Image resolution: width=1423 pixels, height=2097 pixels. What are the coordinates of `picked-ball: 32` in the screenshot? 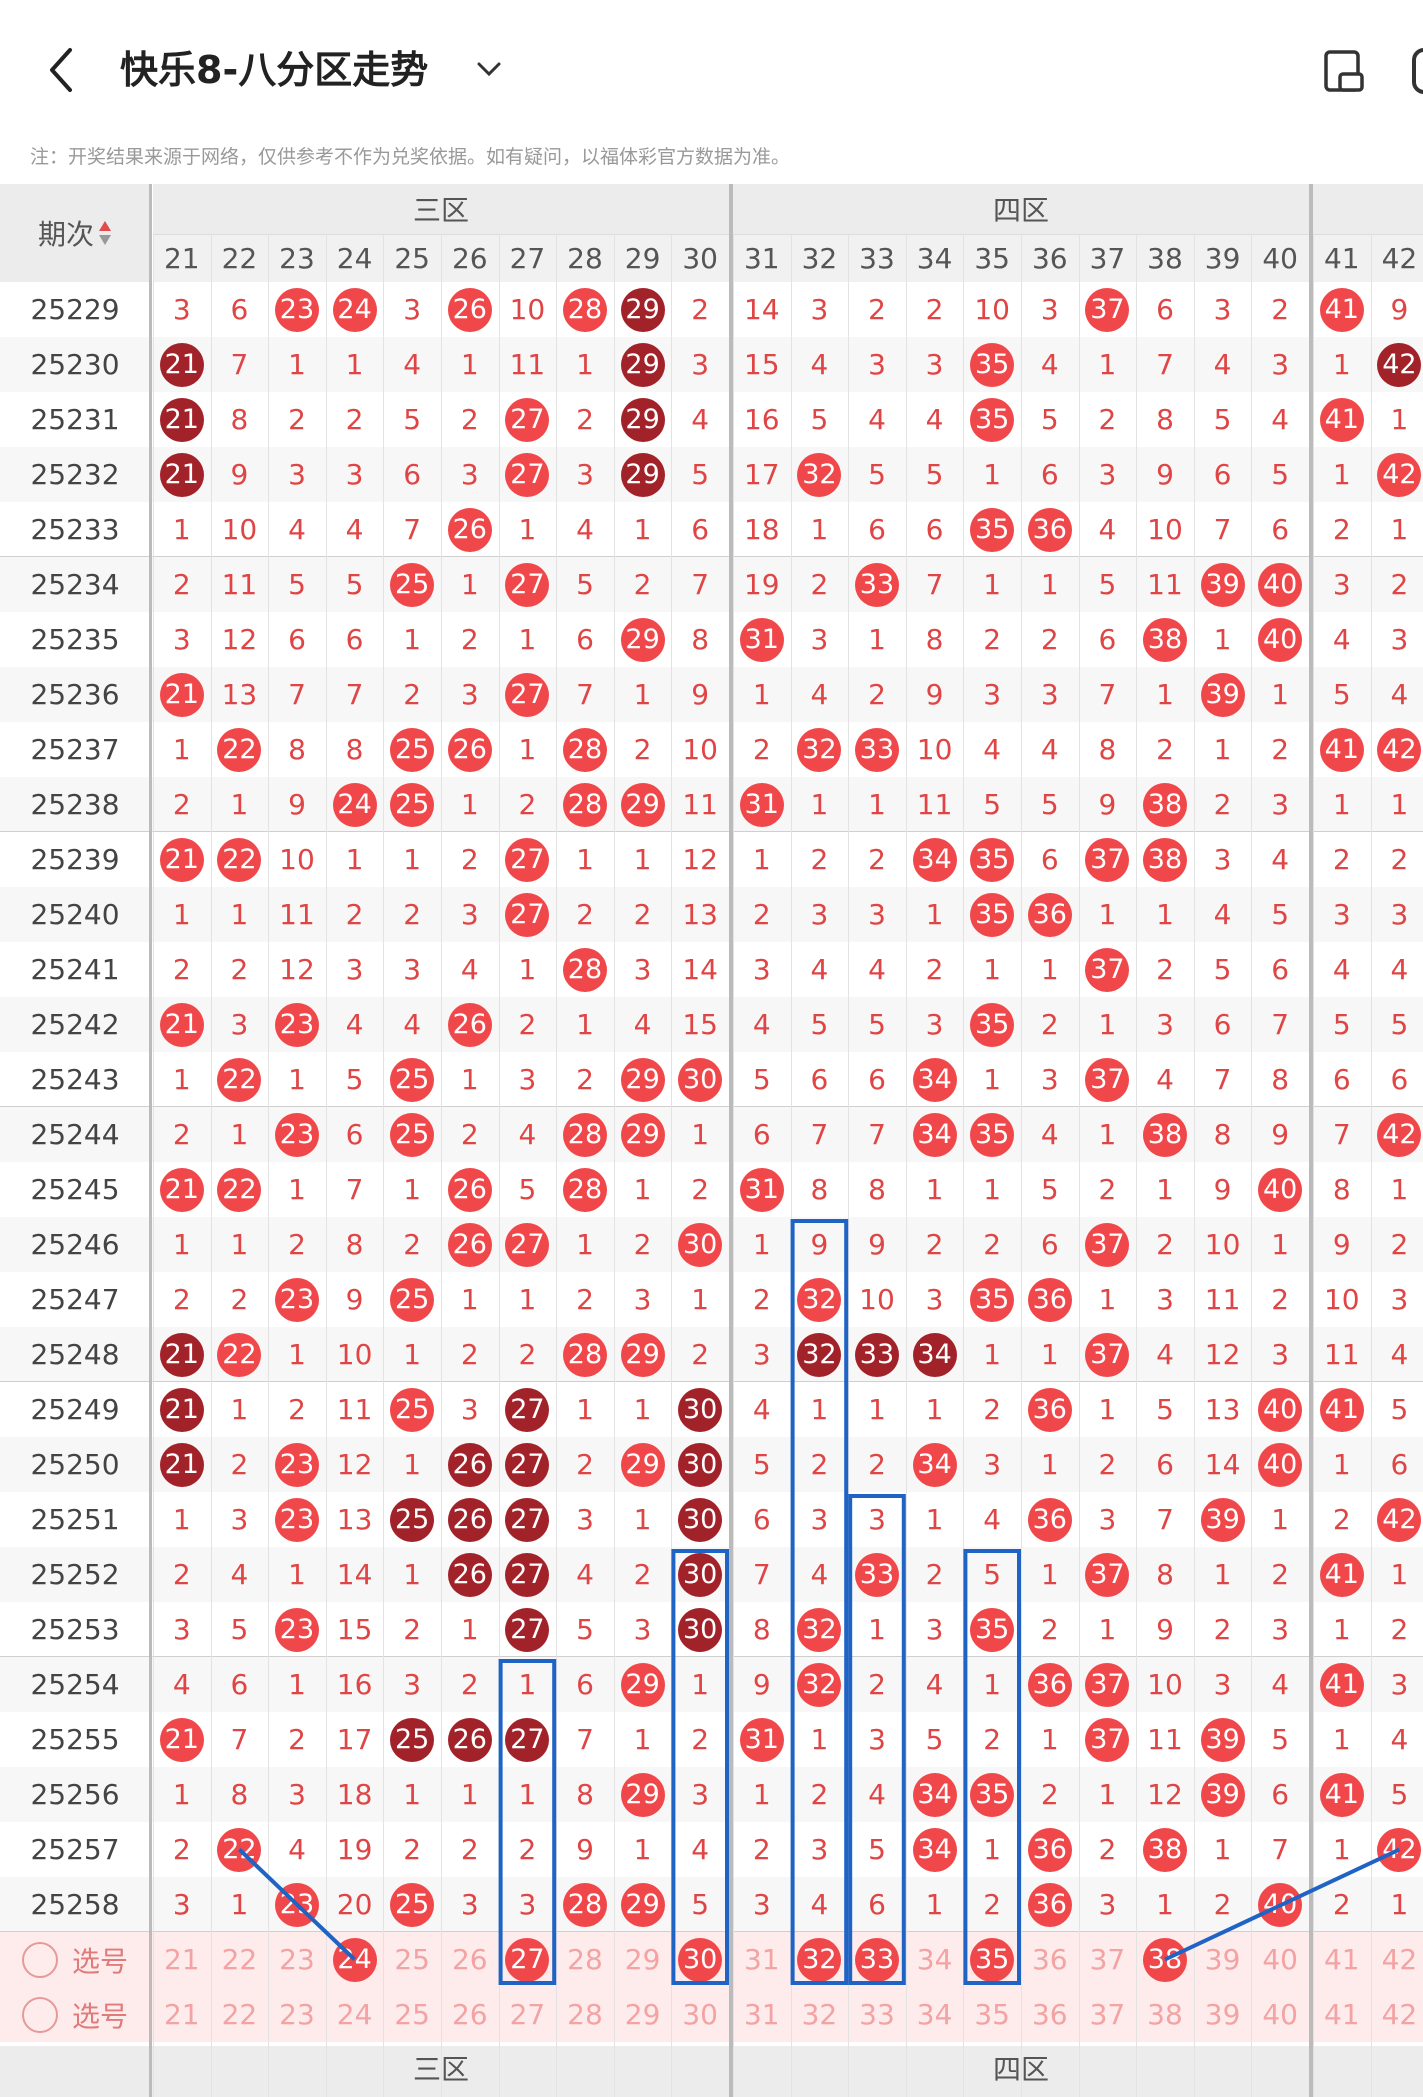 It's located at (819, 1959).